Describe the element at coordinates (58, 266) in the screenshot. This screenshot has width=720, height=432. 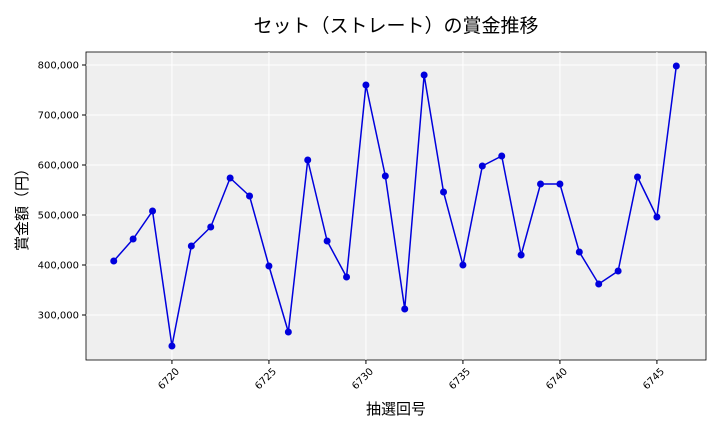
I see `y-tick-label: 400,000` at that location.